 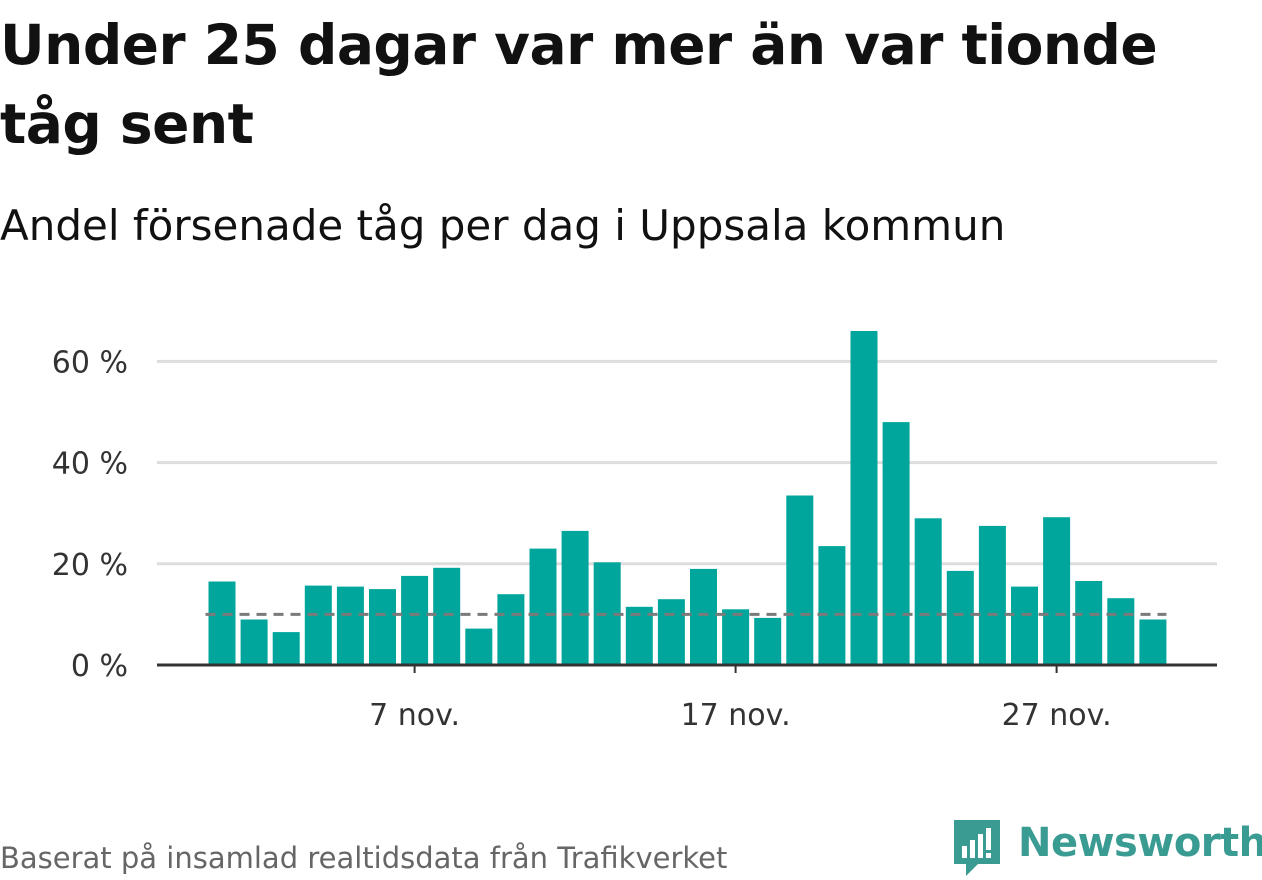 I want to click on x-axis-labels: 7 nov. 17 nov. 27 nov., so click(x=740, y=715).